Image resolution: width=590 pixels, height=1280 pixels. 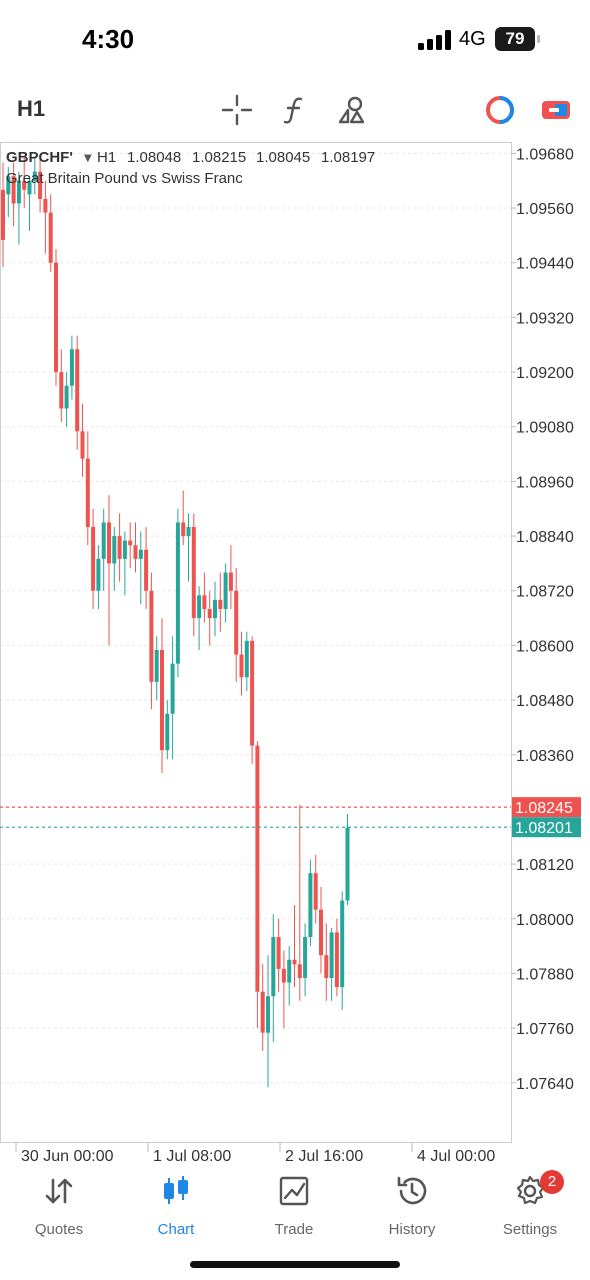 What do you see at coordinates (324, 1156) in the screenshot?
I see `x-tick-label: 2 Jul 16:00` at bounding box center [324, 1156].